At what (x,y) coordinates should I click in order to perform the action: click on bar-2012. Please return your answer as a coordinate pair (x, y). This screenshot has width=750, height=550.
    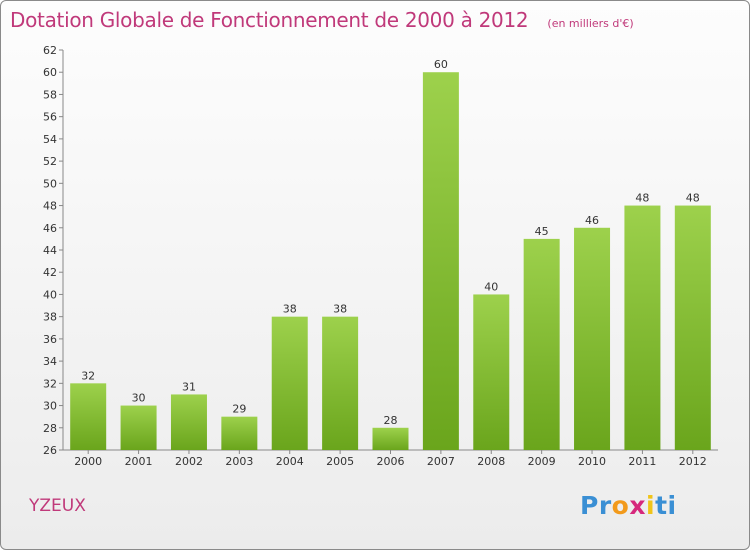
    Looking at the image, I should click on (692, 327).